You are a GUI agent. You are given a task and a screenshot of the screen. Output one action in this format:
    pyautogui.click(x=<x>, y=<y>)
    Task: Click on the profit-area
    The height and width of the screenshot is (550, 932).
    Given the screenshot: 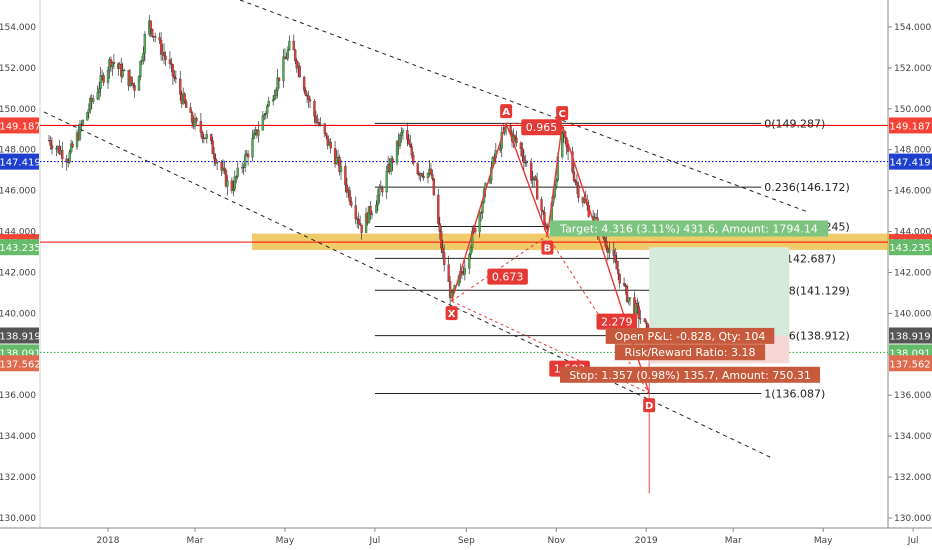 What is the action you would take?
    pyautogui.click(x=719, y=291)
    